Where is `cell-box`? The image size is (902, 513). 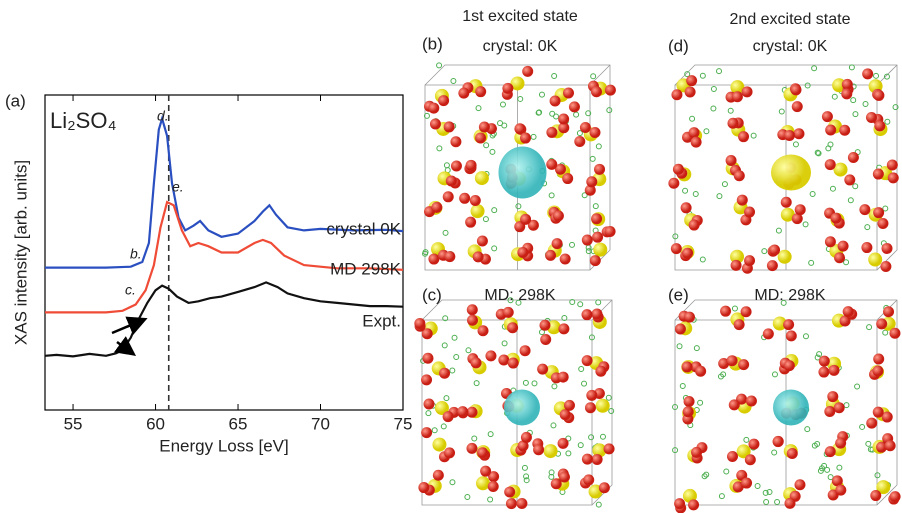
cell-box is located at coordinates (786, 167).